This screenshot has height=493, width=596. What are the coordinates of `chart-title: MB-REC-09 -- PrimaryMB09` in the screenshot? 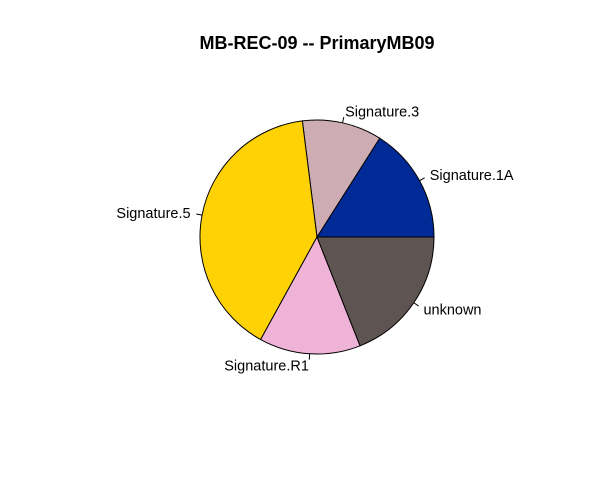 It's located at (316, 43).